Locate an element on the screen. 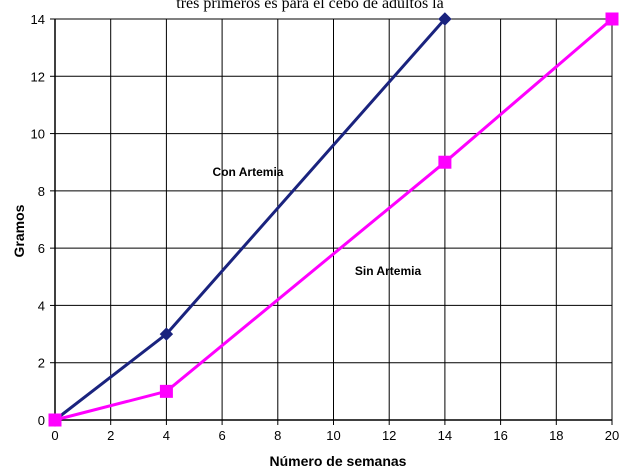  x-tick-label-1: 2 is located at coordinates (110, 435).